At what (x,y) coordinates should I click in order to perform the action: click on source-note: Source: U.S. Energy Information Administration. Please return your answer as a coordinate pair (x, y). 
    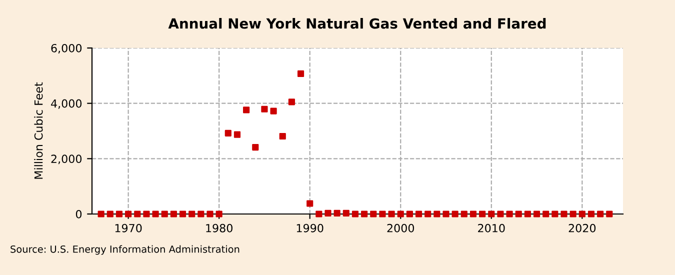
    Looking at the image, I should click on (125, 250).